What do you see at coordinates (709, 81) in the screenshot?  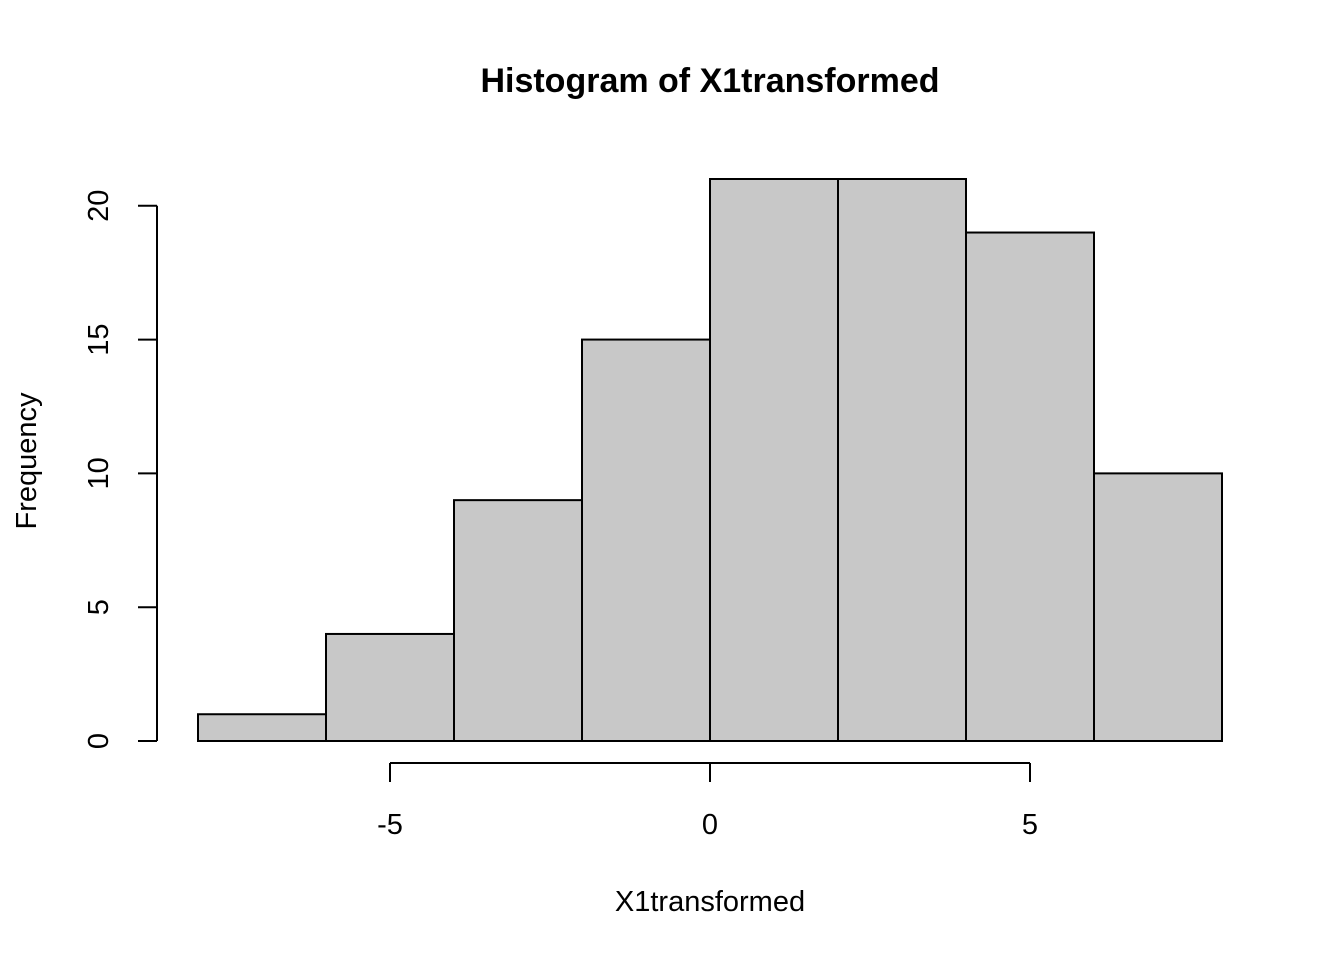 I see `chart-title: Histogram of X1transformed` at bounding box center [709, 81].